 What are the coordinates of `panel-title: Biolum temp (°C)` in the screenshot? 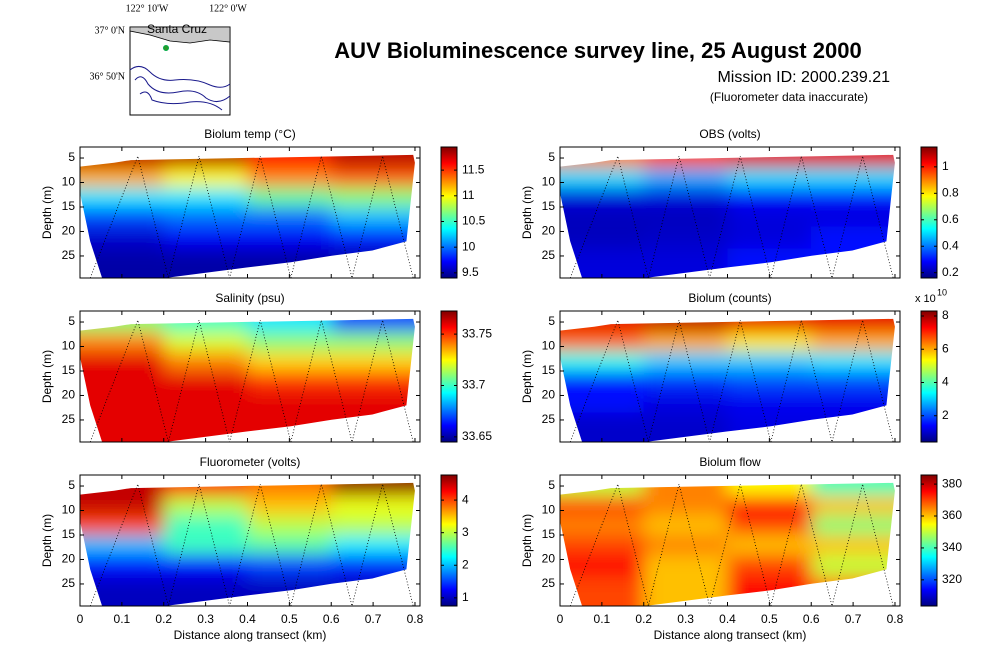 It's located at (249, 134).